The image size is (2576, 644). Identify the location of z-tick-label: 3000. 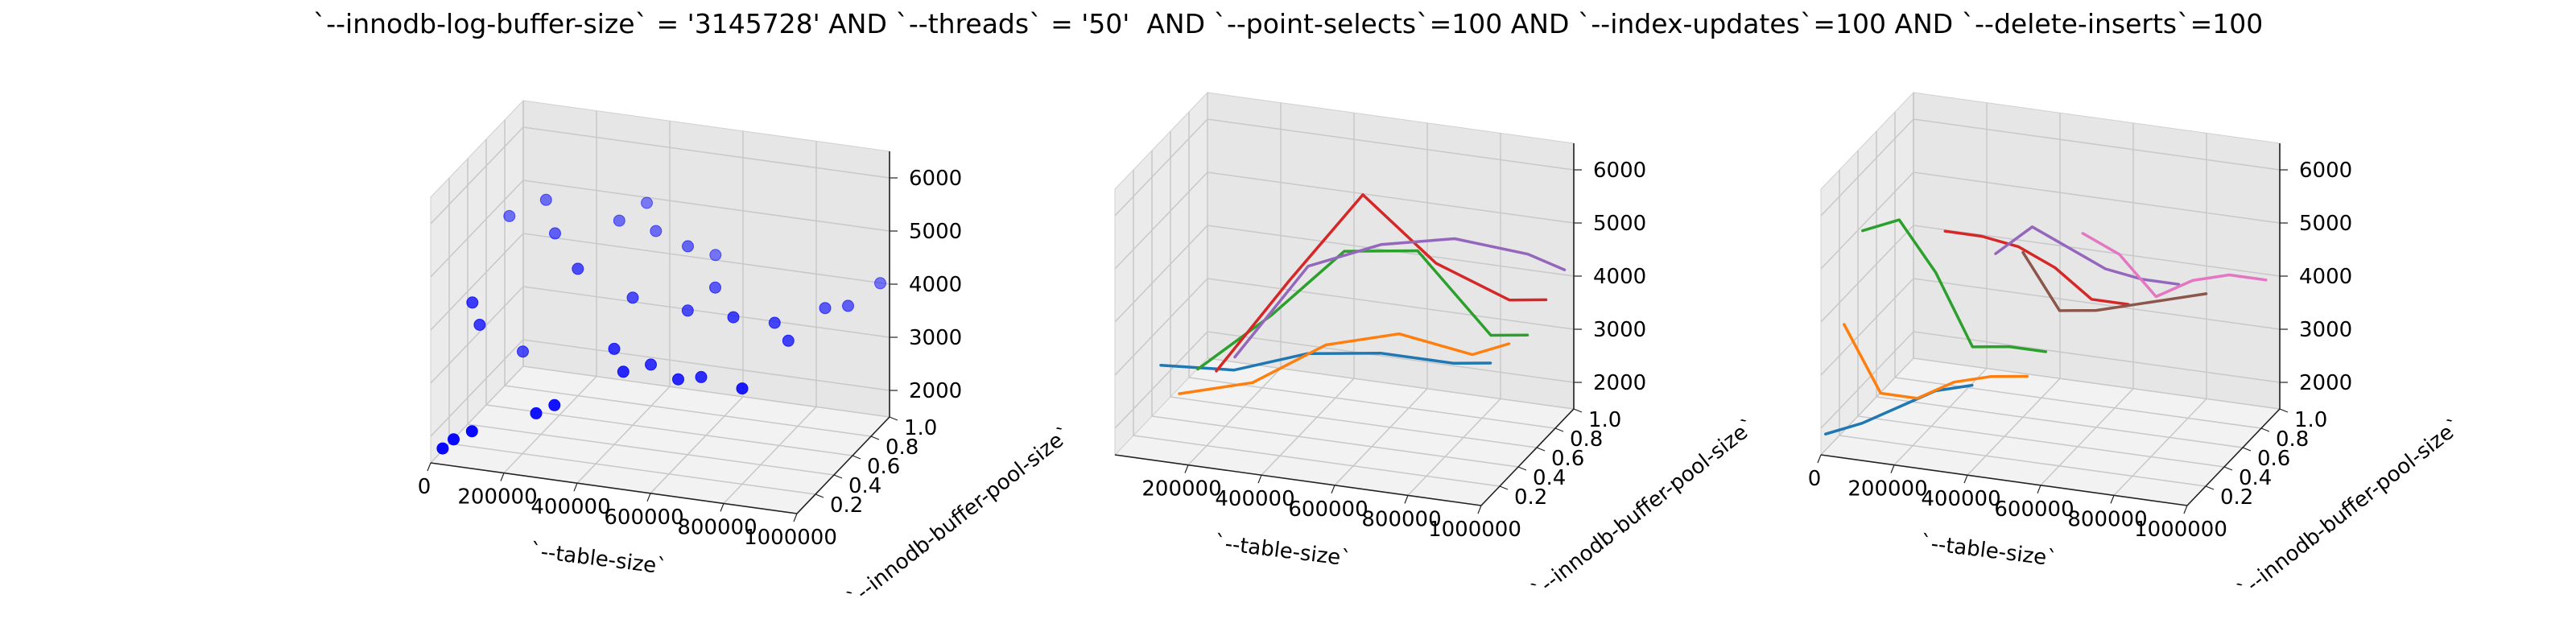
(2325, 330).